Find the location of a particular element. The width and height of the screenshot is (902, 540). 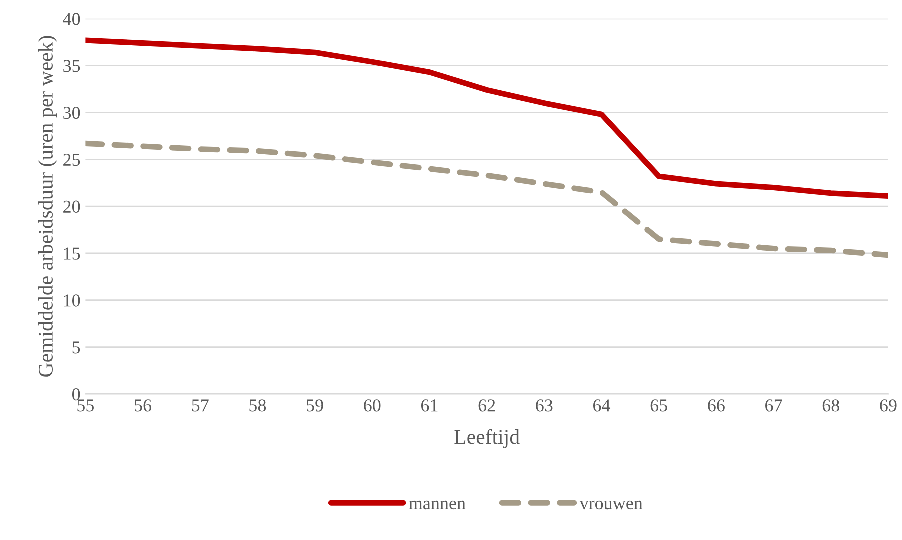

y-tick-label: 30 is located at coordinates (72, 113).